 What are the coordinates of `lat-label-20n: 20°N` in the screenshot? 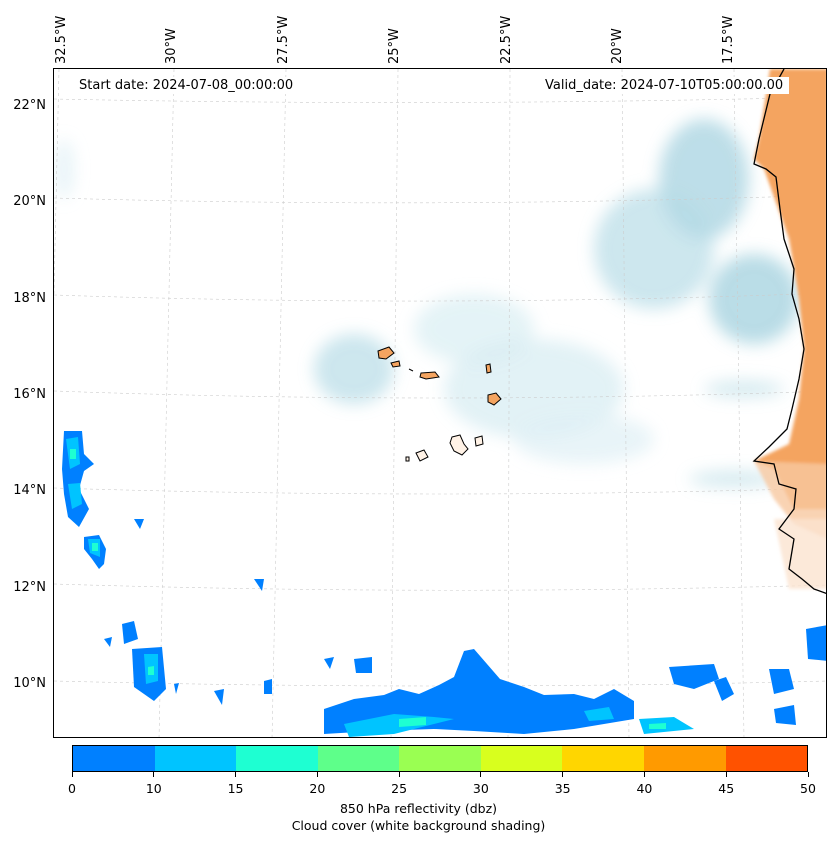 It's located at (29, 201).